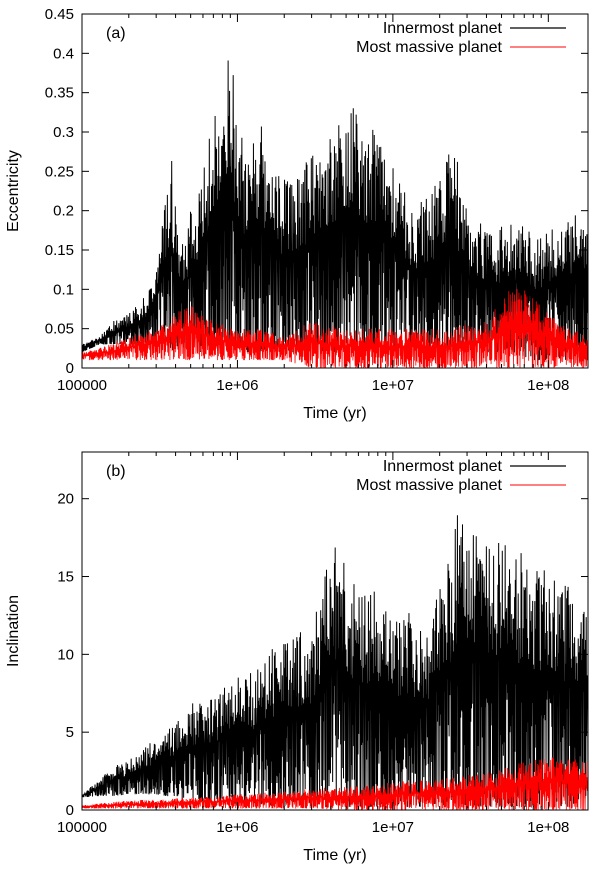 The width and height of the screenshot is (600, 869). What do you see at coordinates (65, 499) in the screenshot?
I see `y-tick-label: 20` at bounding box center [65, 499].